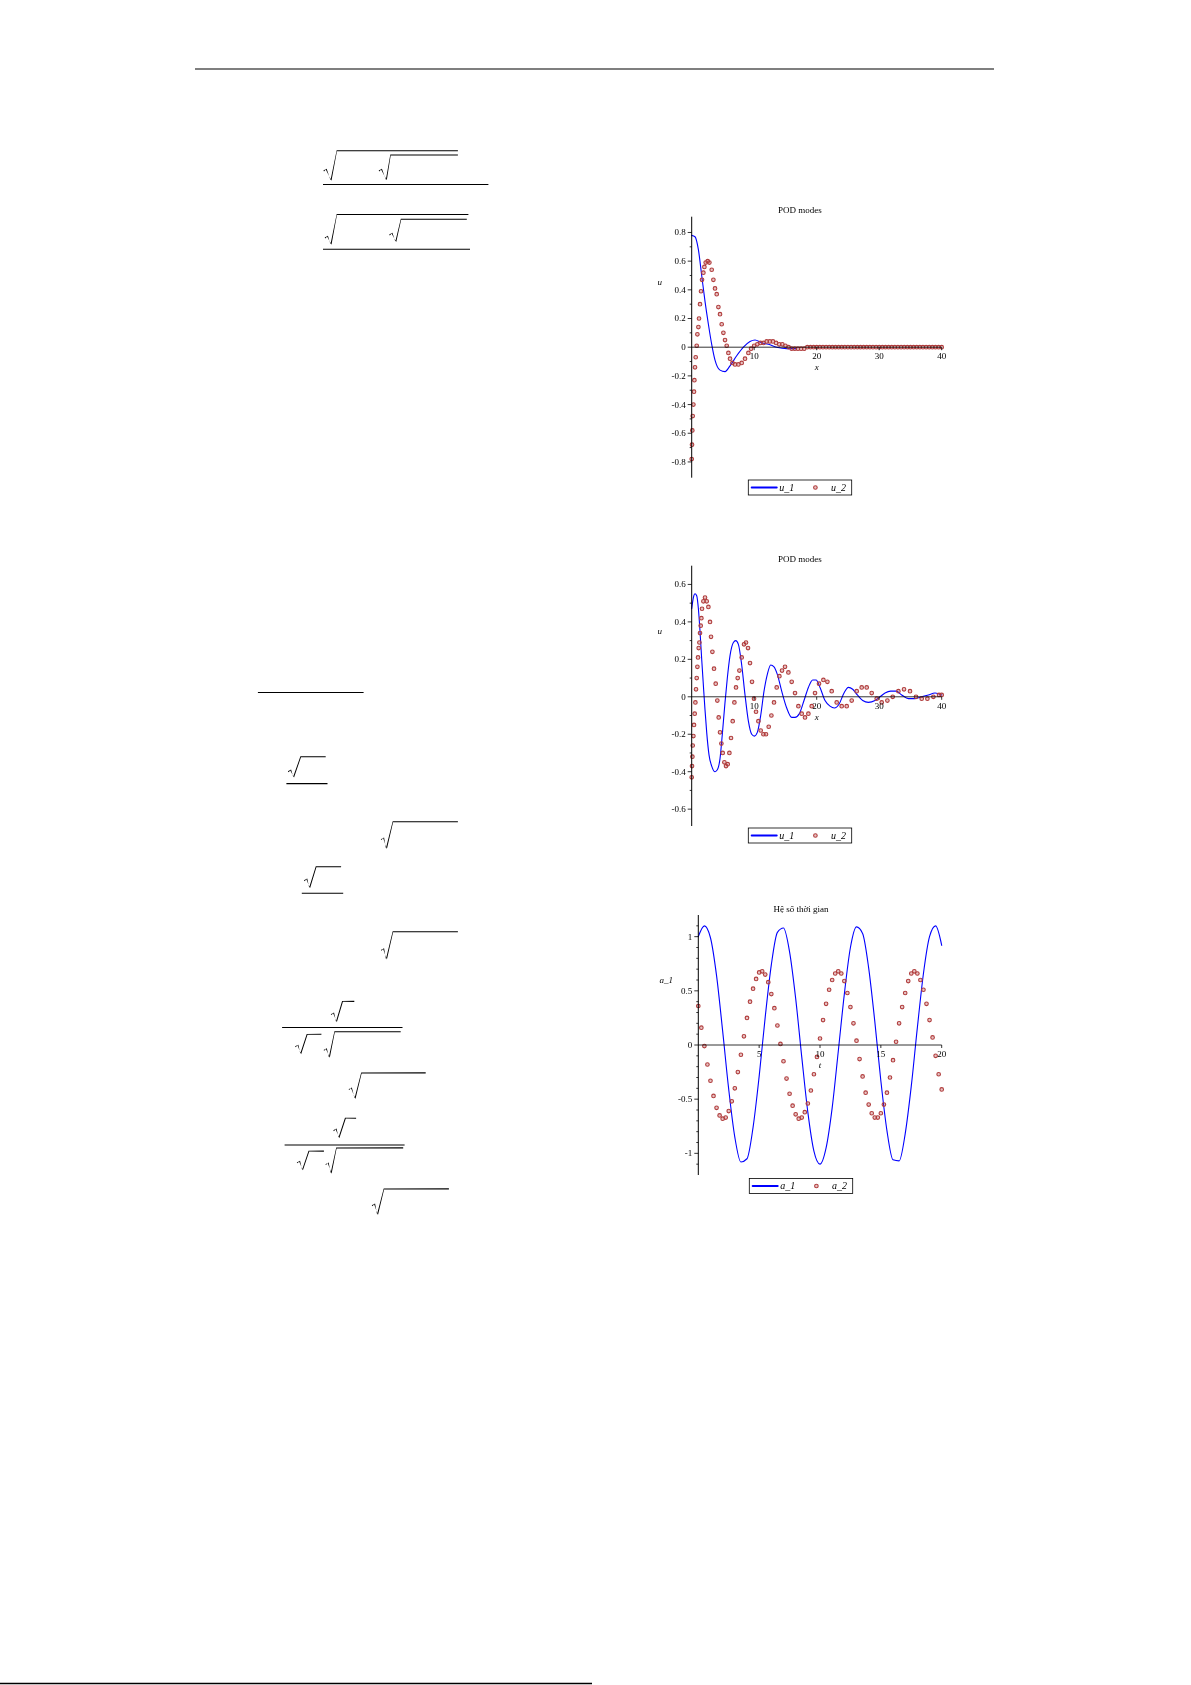 This screenshot has height=1685, width=1191. Describe the element at coordinates (687, 990) in the screenshot. I see `y-tick-label: 0.5` at that location.